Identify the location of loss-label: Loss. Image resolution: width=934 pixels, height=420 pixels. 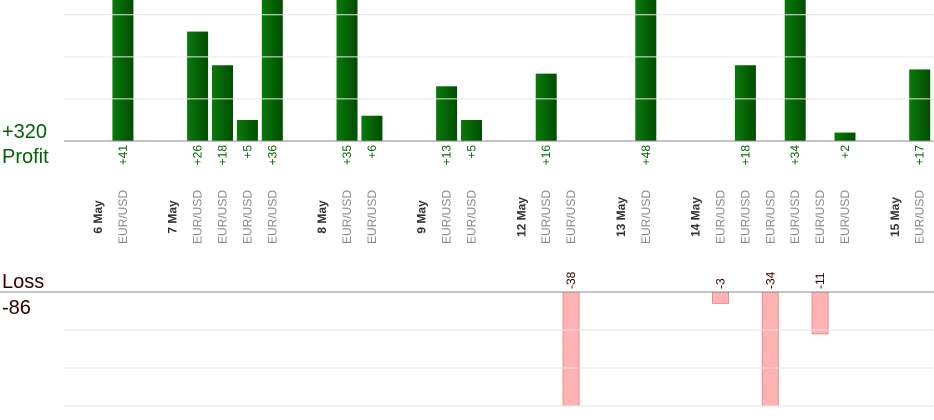
(23, 282).